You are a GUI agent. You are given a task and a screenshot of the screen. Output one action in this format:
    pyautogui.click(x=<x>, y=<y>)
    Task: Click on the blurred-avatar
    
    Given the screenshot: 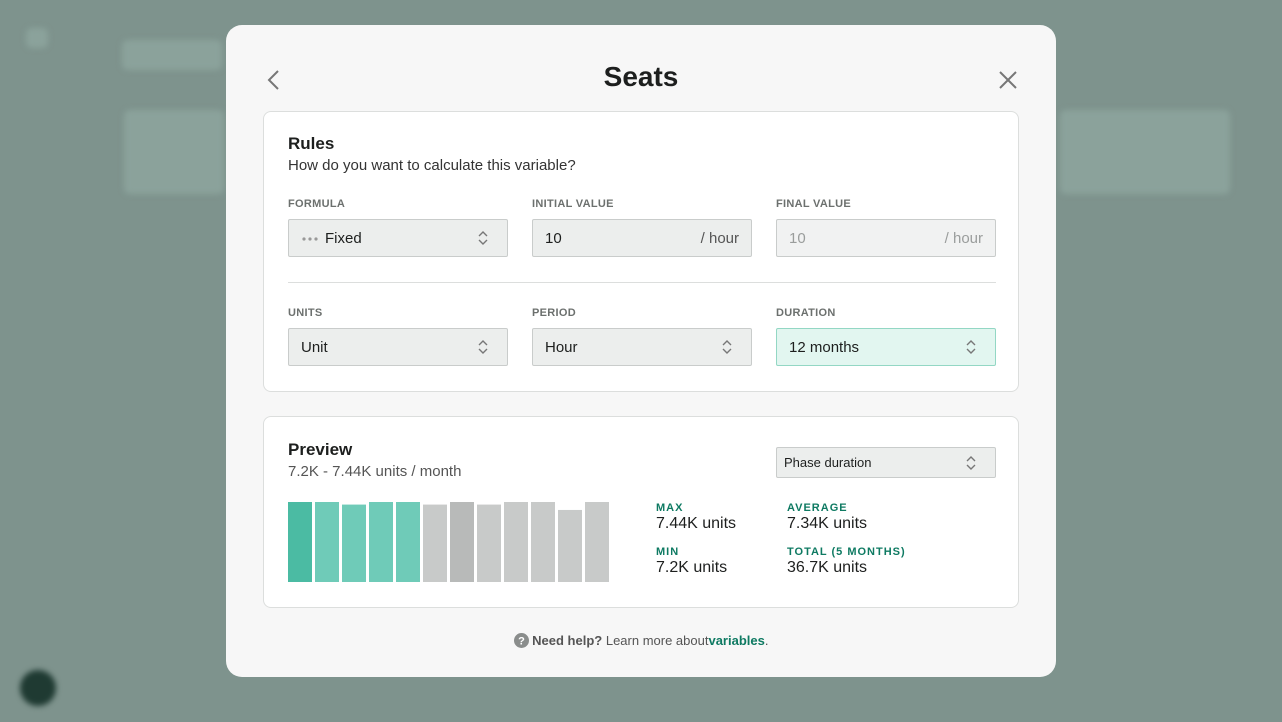 What is the action you would take?
    pyautogui.click(x=38, y=688)
    